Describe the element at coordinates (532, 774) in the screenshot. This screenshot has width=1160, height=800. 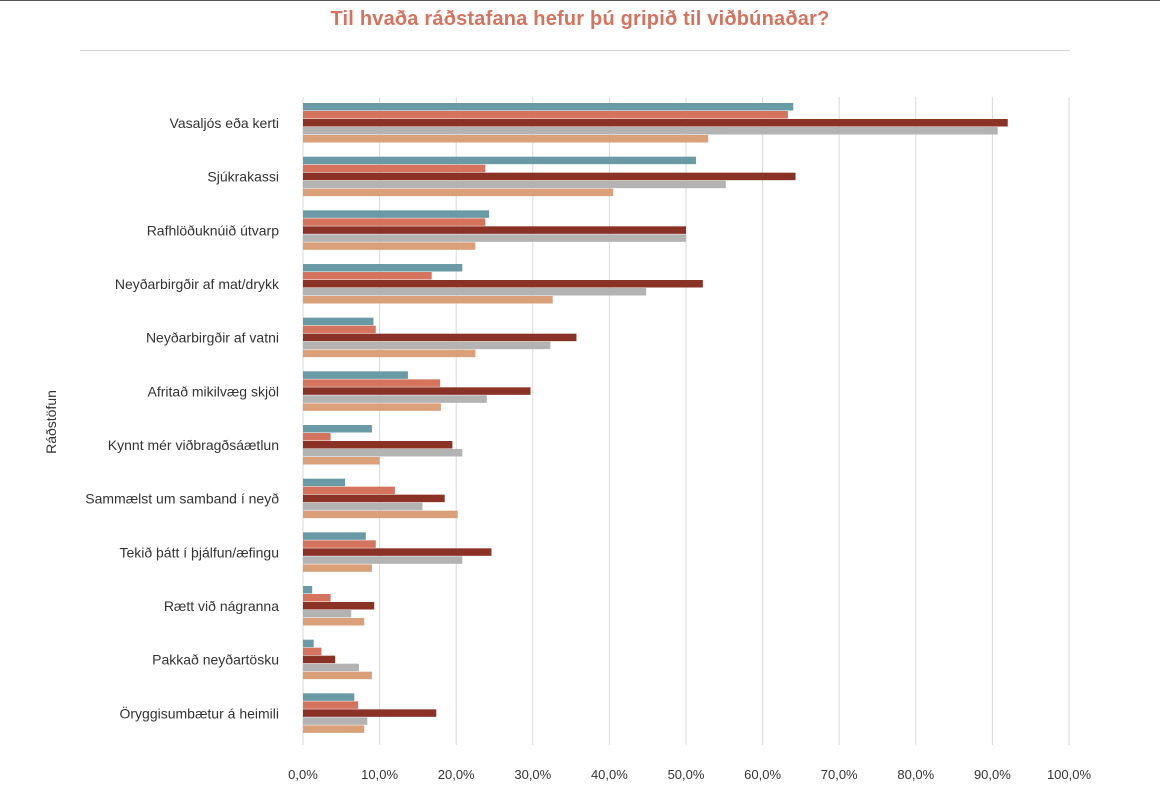
I see `x-tick-label: 30,0%` at that location.